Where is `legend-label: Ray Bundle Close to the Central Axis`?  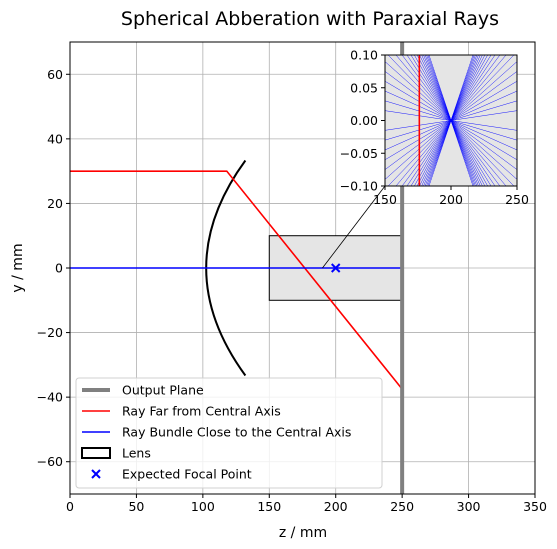
legend-label: Ray Bundle Close to the Central Axis is located at coordinates (236, 432).